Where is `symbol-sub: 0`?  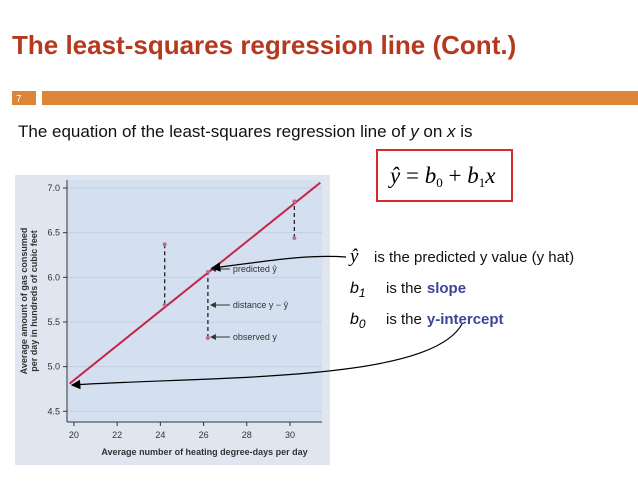 symbol-sub: 0 is located at coordinates (362, 324).